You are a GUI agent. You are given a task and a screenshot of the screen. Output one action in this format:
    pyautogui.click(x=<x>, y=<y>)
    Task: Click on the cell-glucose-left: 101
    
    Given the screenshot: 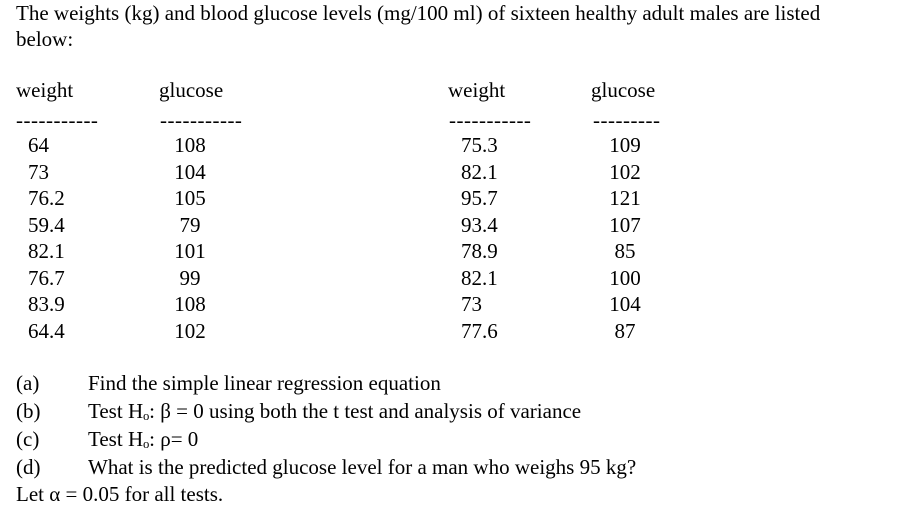 What is the action you would take?
    pyautogui.click(x=190, y=251)
    